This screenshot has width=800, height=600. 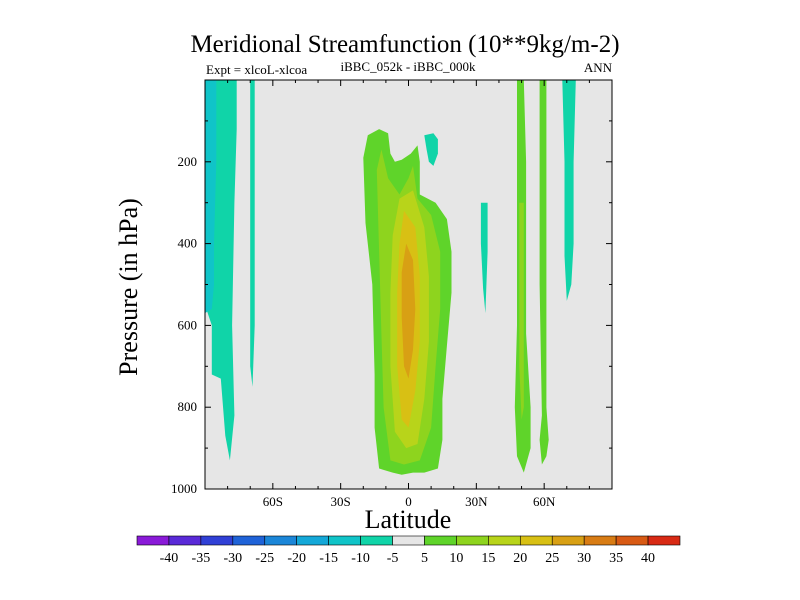 I want to click on x-axis-label: Latitude, so click(x=408, y=519).